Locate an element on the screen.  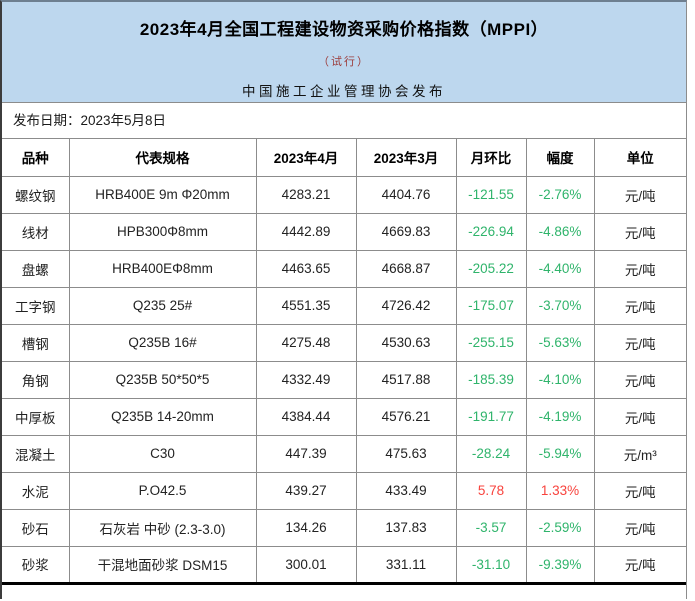
april-price-cell: 4283.21 is located at coordinates (306, 195).